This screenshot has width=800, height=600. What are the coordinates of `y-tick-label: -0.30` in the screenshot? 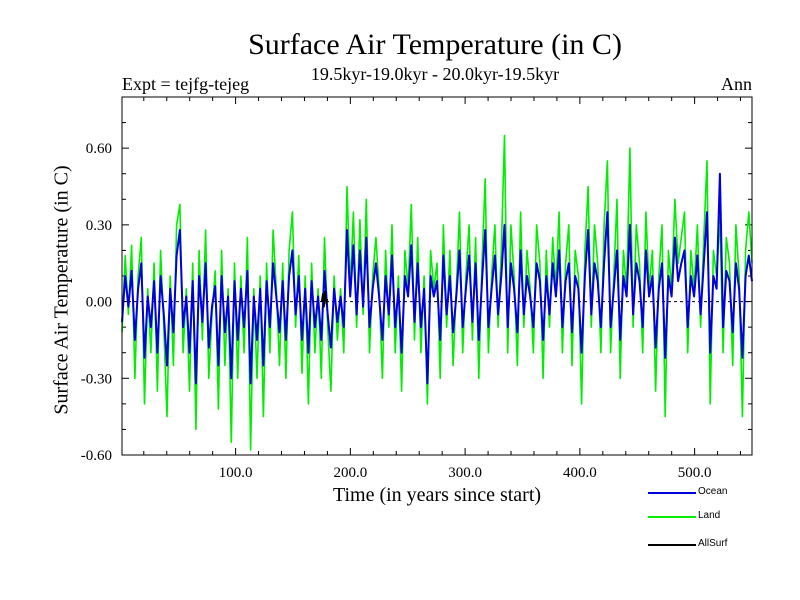 It's located at (96, 379).